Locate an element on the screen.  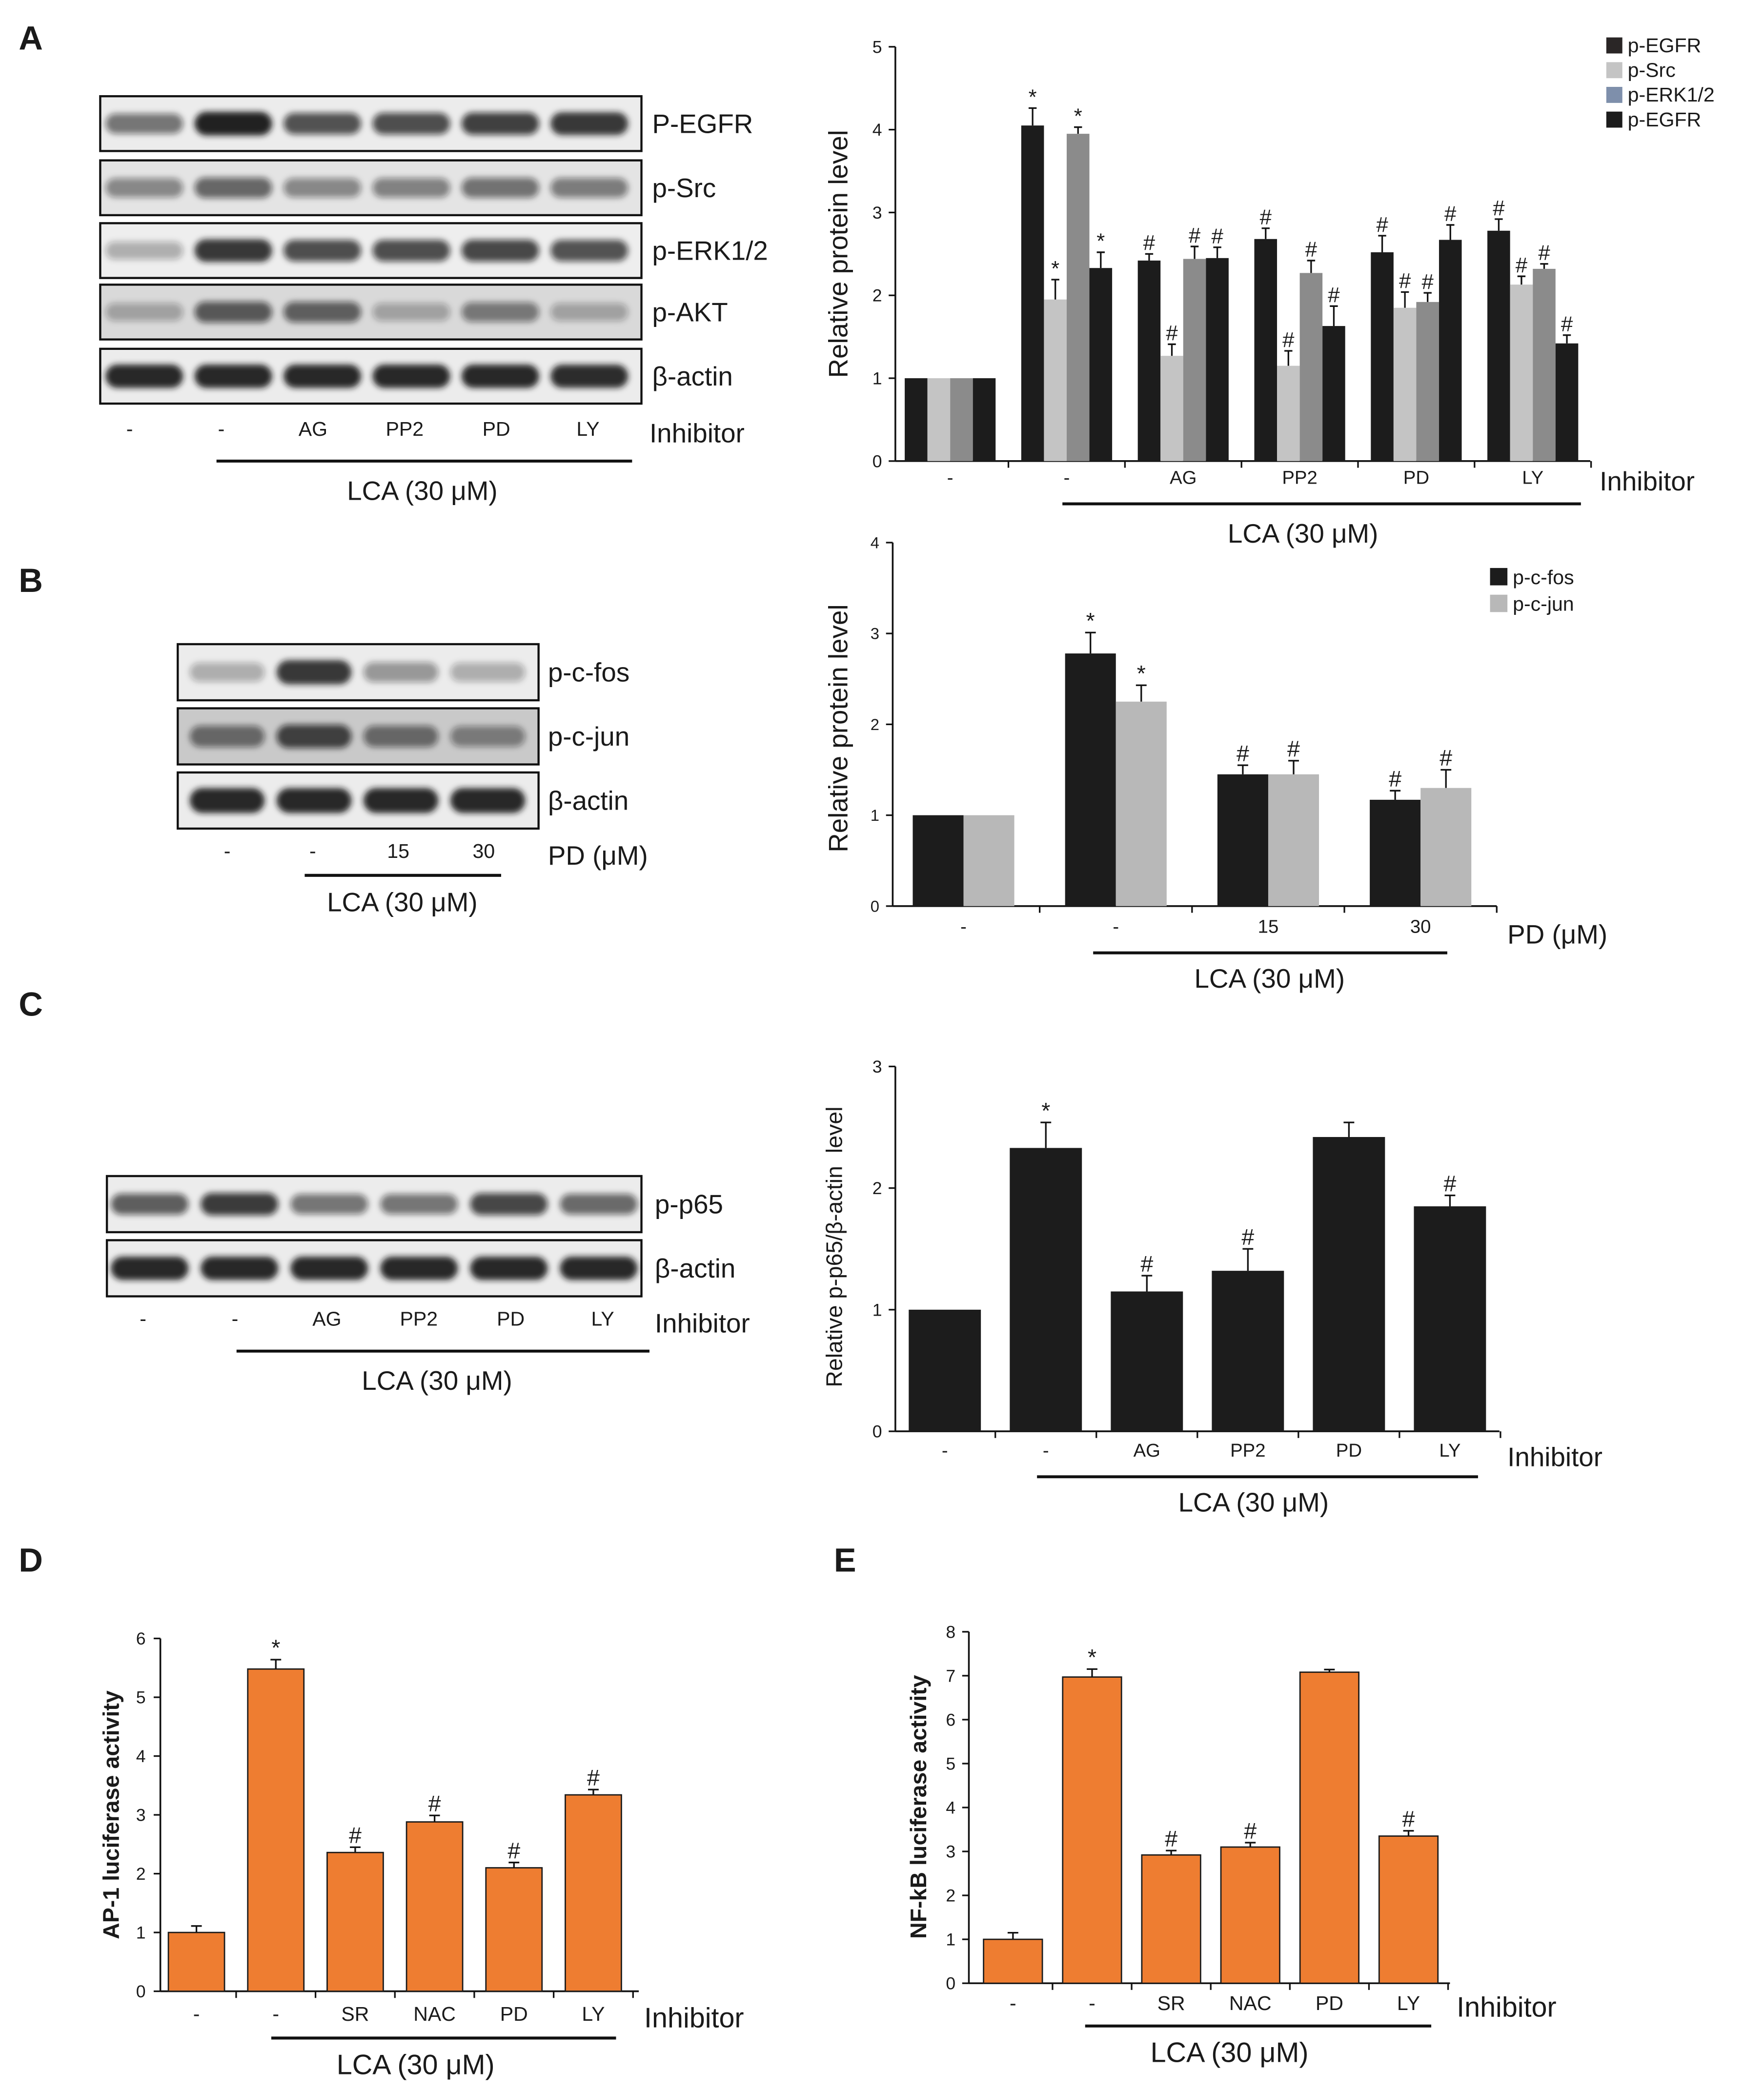
lane-label: AG is located at coordinates (313, 429).